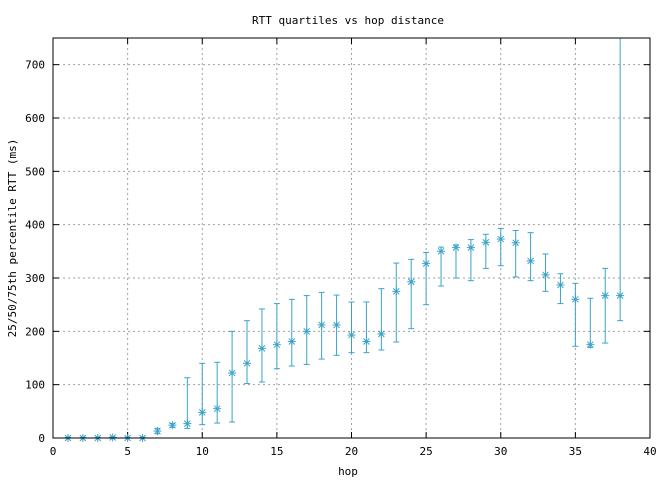  Describe the element at coordinates (35, 118) in the screenshot. I see `y-tick-label: 600` at that location.